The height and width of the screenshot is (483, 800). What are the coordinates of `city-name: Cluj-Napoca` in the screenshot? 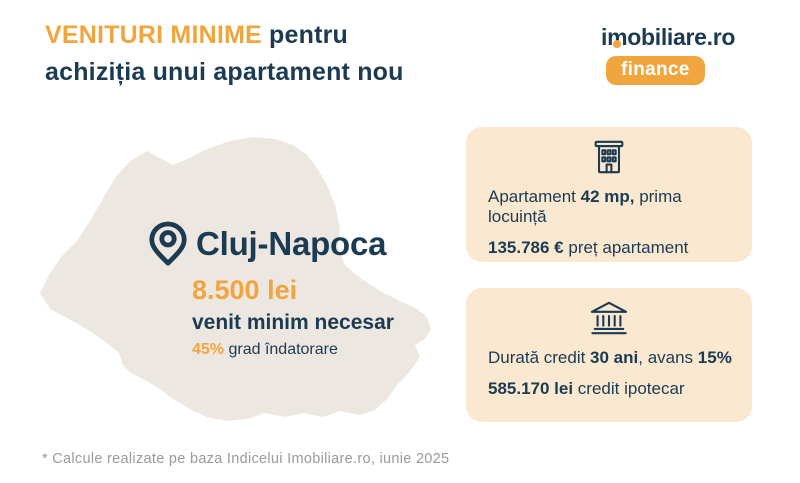 It's located at (291, 243).